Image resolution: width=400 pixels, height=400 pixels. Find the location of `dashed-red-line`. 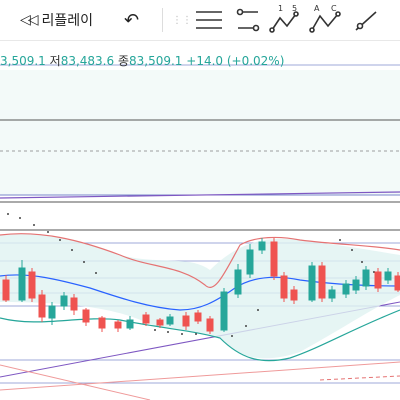

dashed-red-line is located at coordinates (359, 378).